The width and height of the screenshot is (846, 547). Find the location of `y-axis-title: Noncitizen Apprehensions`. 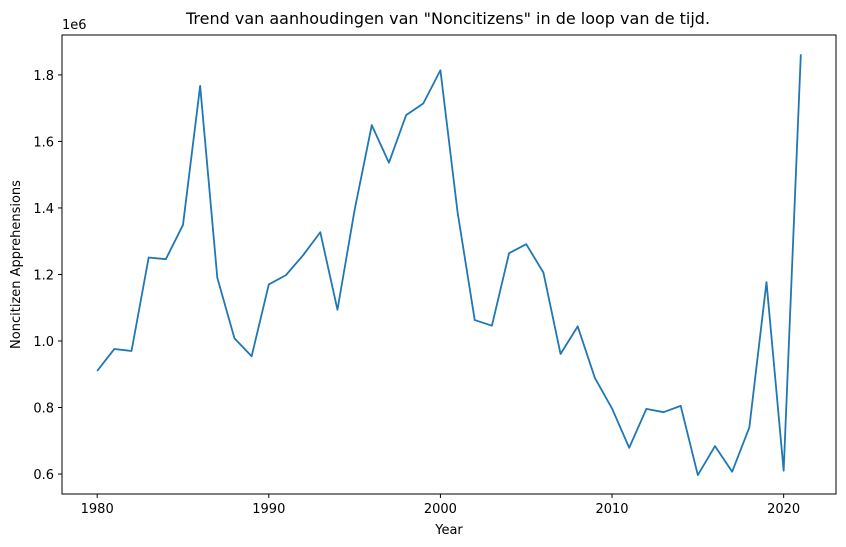

y-axis-title: Noncitizen Apprehensions is located at coordinates (16, 264).